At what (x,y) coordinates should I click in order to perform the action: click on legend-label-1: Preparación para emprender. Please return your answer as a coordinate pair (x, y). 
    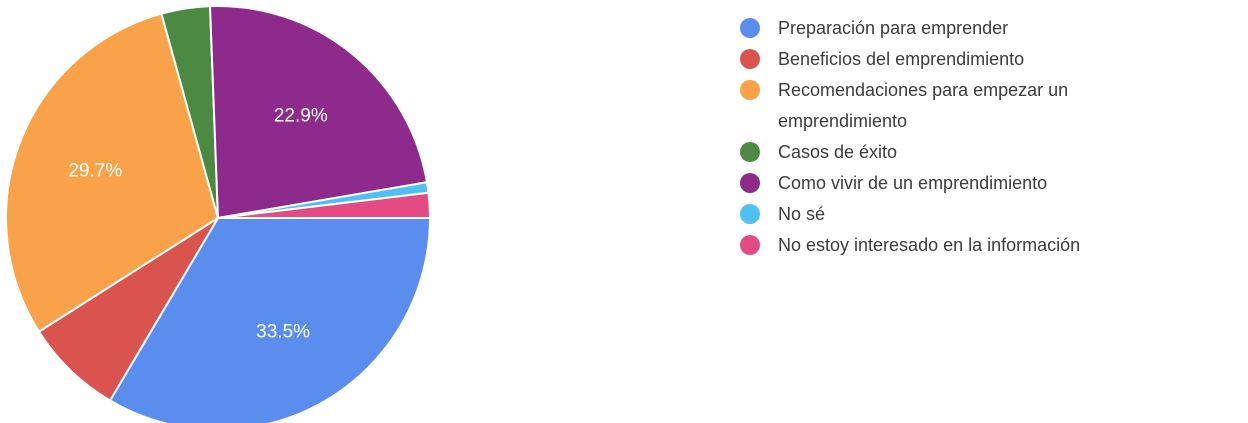
    Looking at the image, I should click on (893, 28).